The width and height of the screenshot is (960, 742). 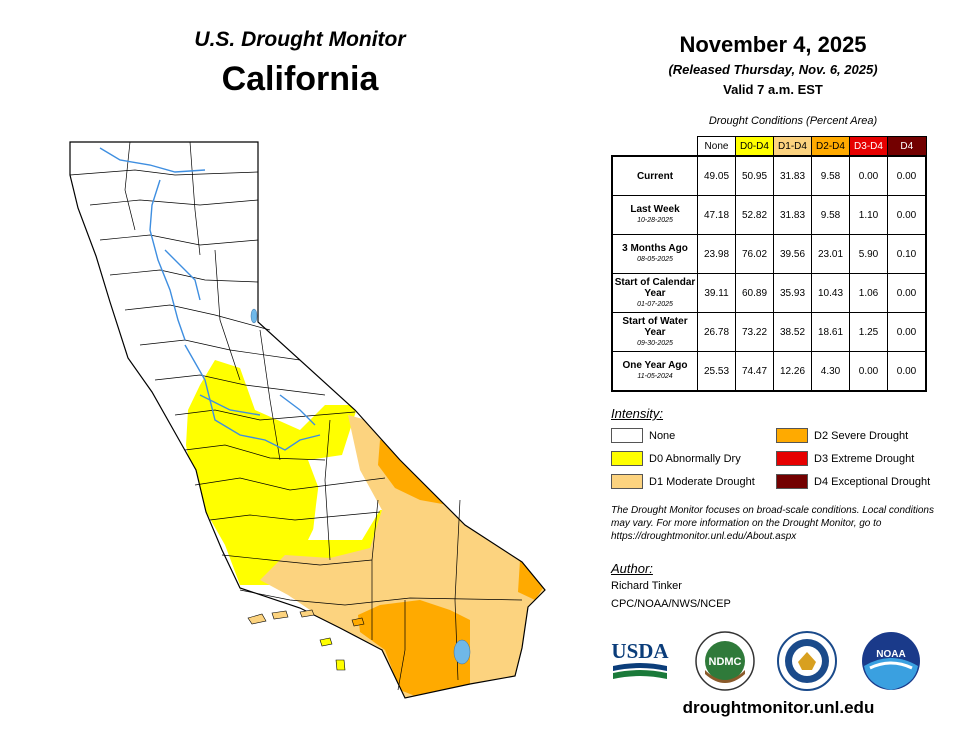 What do you see at coordinates (754, 146) in the screenshot?
I see `col-header: D0-D4` at bounding box center [754, 146].